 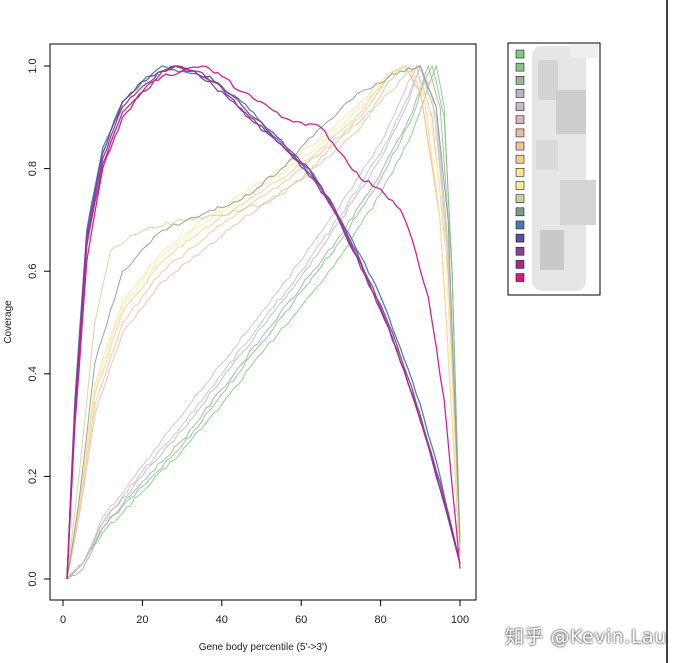 I want to click on x-axis: 0 20 40 60 80 100, so click(x=264, y=612).